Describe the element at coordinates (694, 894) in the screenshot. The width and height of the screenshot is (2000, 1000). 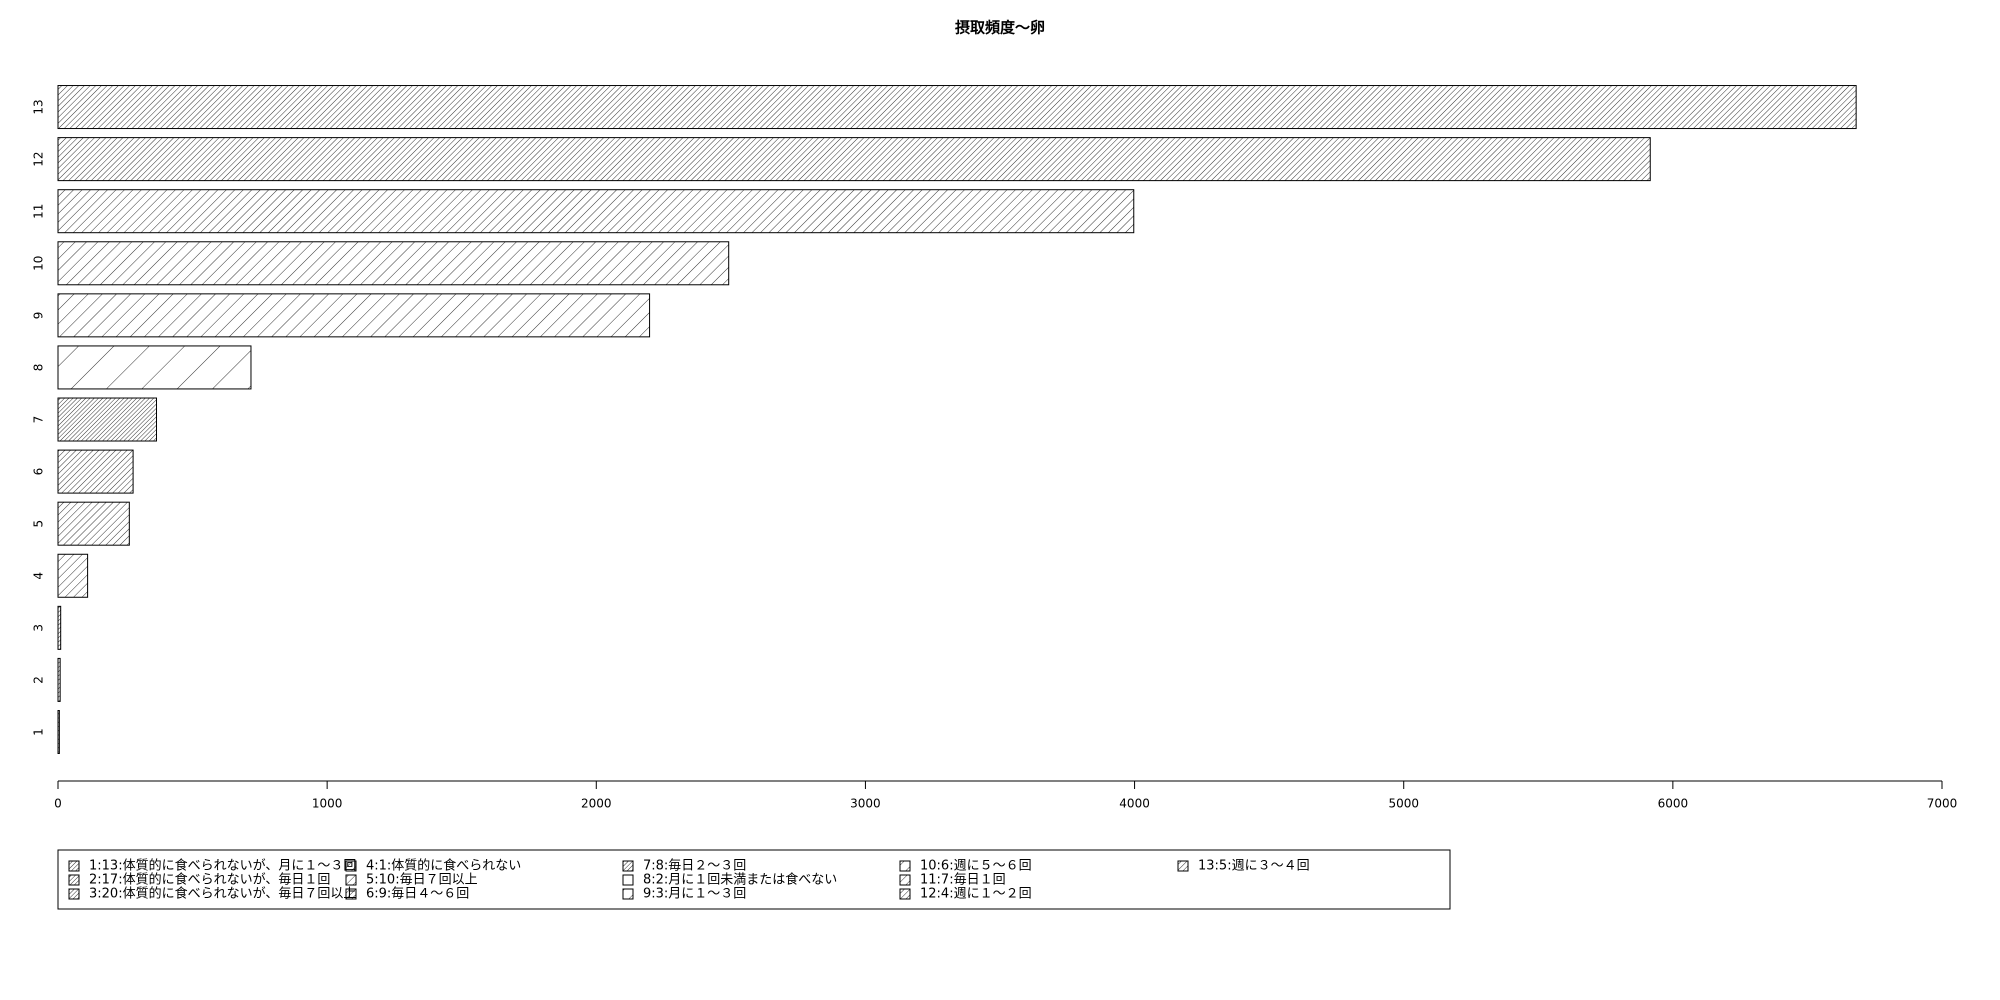
I see `legend-label: 9:3:月に１〜３回` at that location.